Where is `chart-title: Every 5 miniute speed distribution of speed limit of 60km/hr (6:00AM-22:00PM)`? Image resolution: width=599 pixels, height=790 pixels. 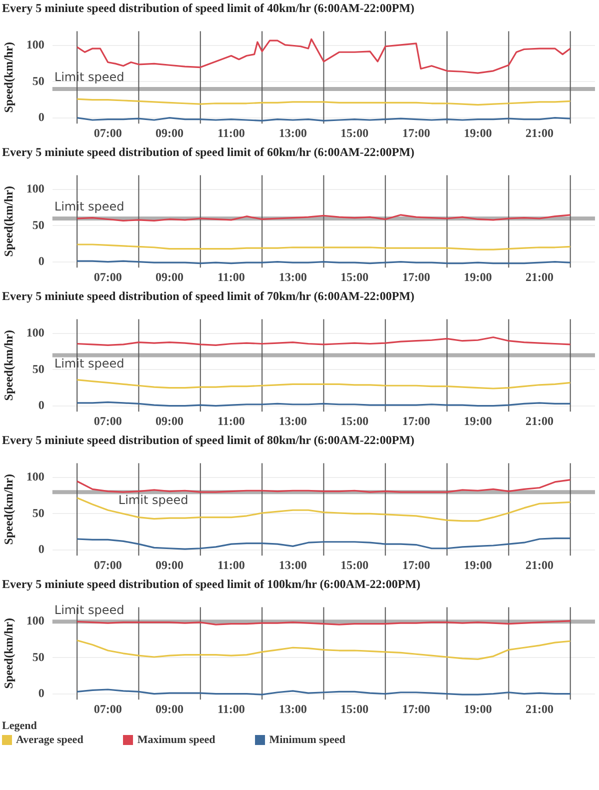 chart-title: Every 5 miniute speed distribution of speed limit of 60km/hr (6:00AM-22:00PM) is located at coordinates (208, 152).